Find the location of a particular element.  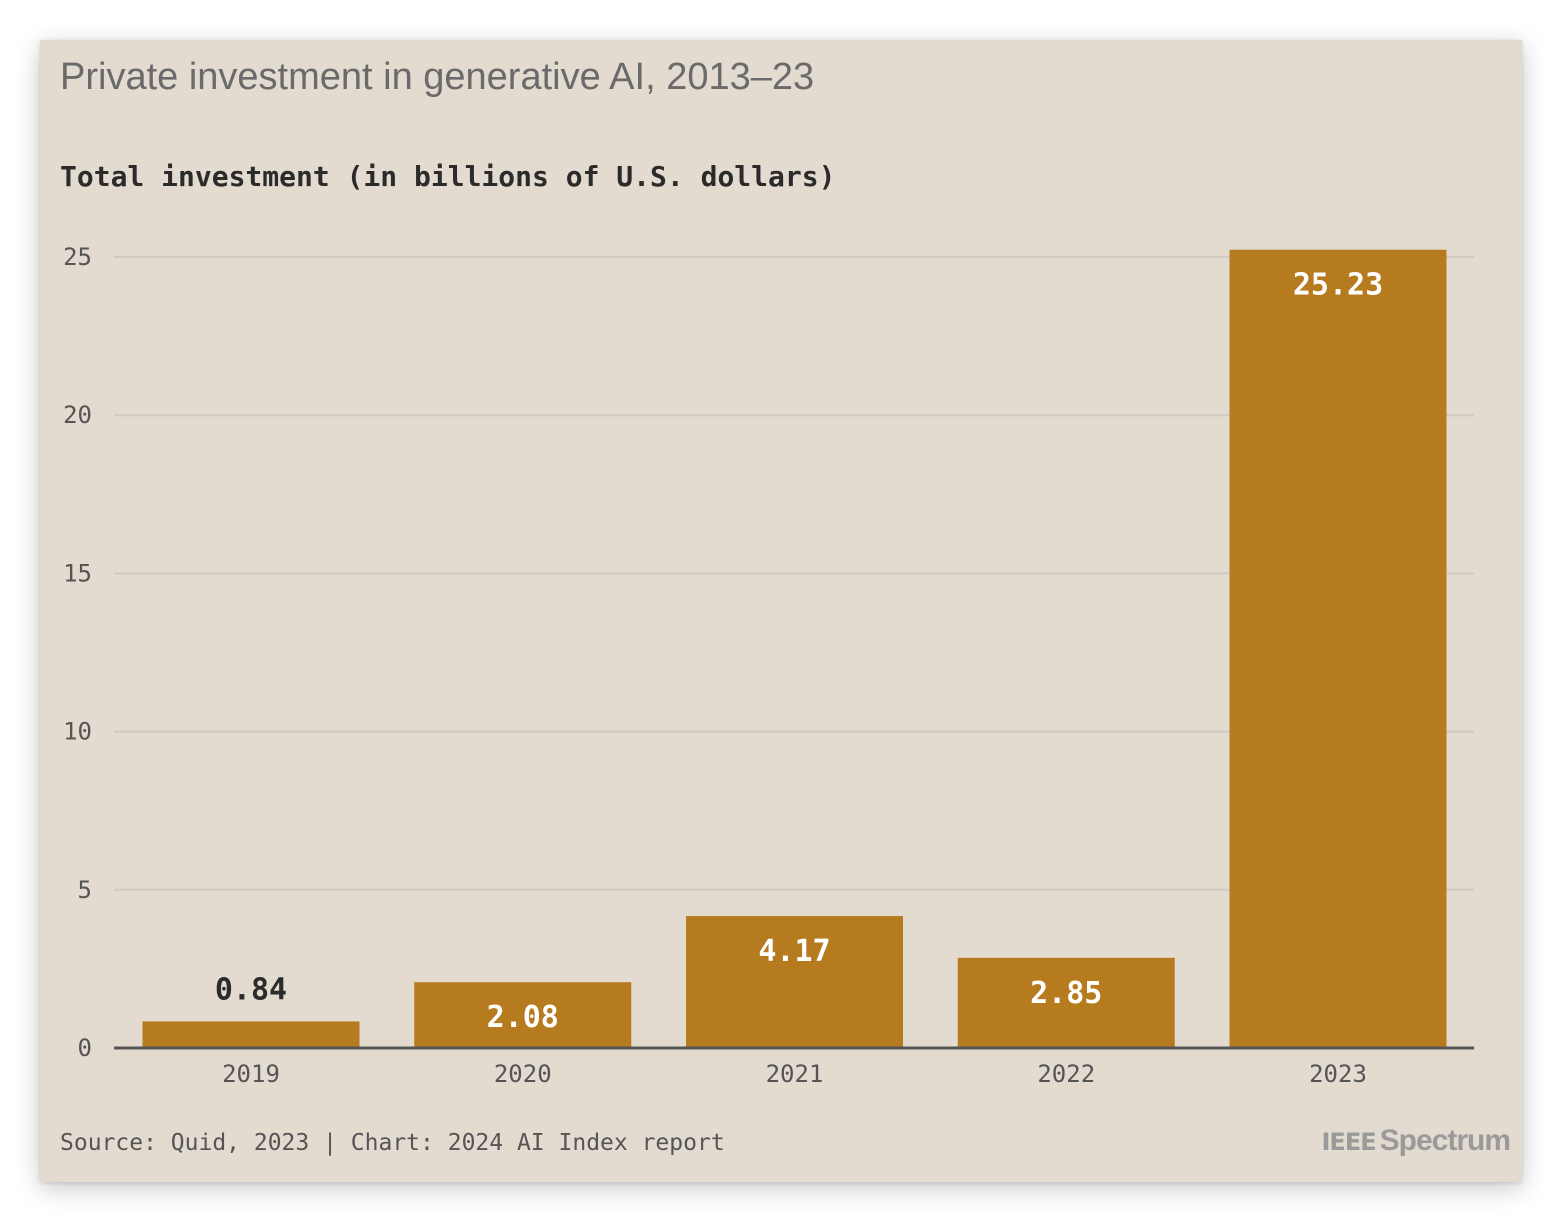

bar-2020 is located at coordinates (523, 1015).